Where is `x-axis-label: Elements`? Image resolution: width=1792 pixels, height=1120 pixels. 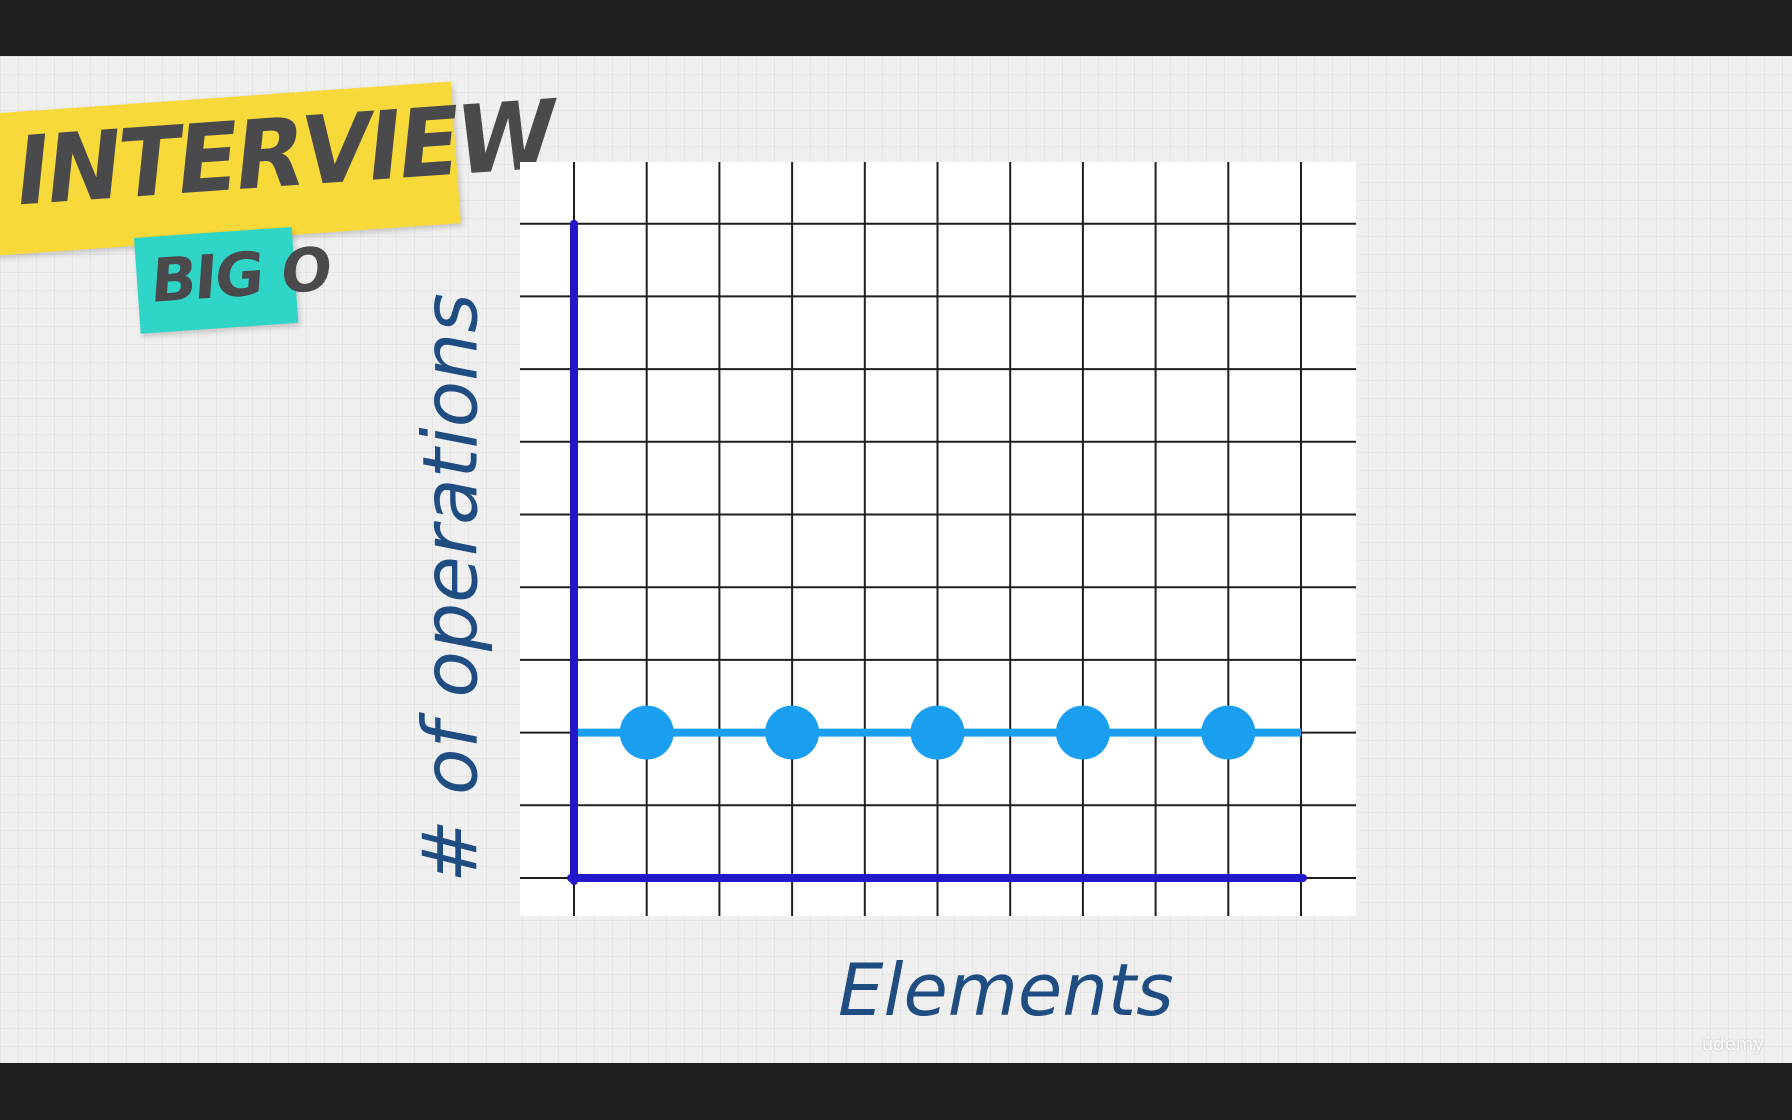
x-axis-label: Elements is located at coordinates (1006, 990).